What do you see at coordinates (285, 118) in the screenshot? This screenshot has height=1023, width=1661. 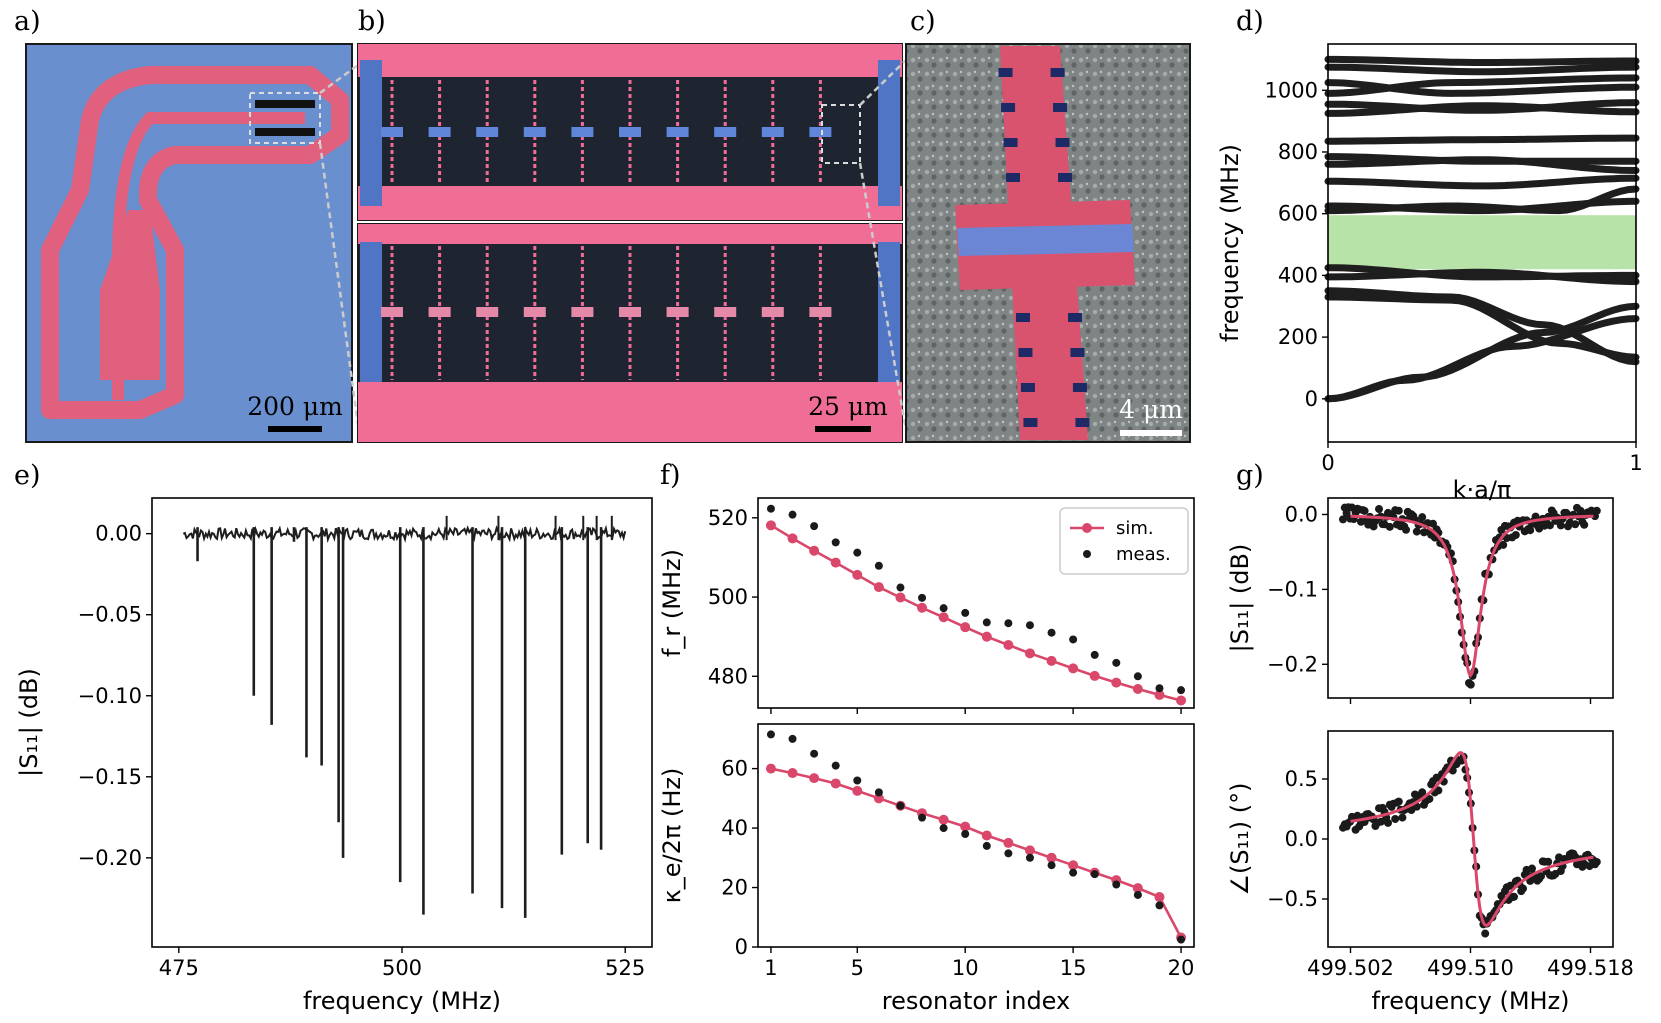 I see `zoom-box-a` at bounding box center [285, 118].